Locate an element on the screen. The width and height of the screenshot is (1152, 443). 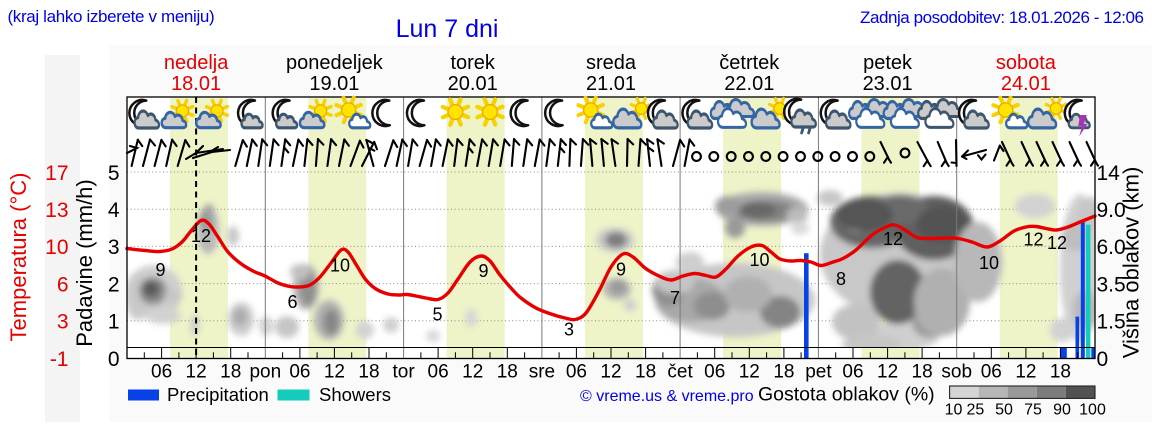
svg-text: 4 is located at coordinates (114, 210).